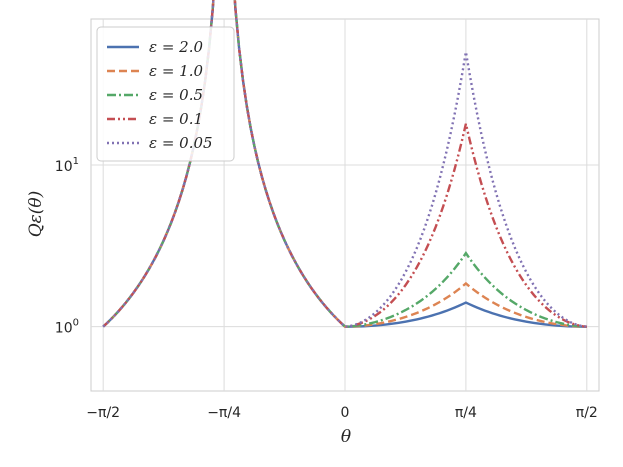 Image resolution: width=623 pixels, height=467 pixels. What do you see at coordinates (466, 413) in the screenshot?
I see `x-tick-label: π/4` at bounding box center [466, 413].